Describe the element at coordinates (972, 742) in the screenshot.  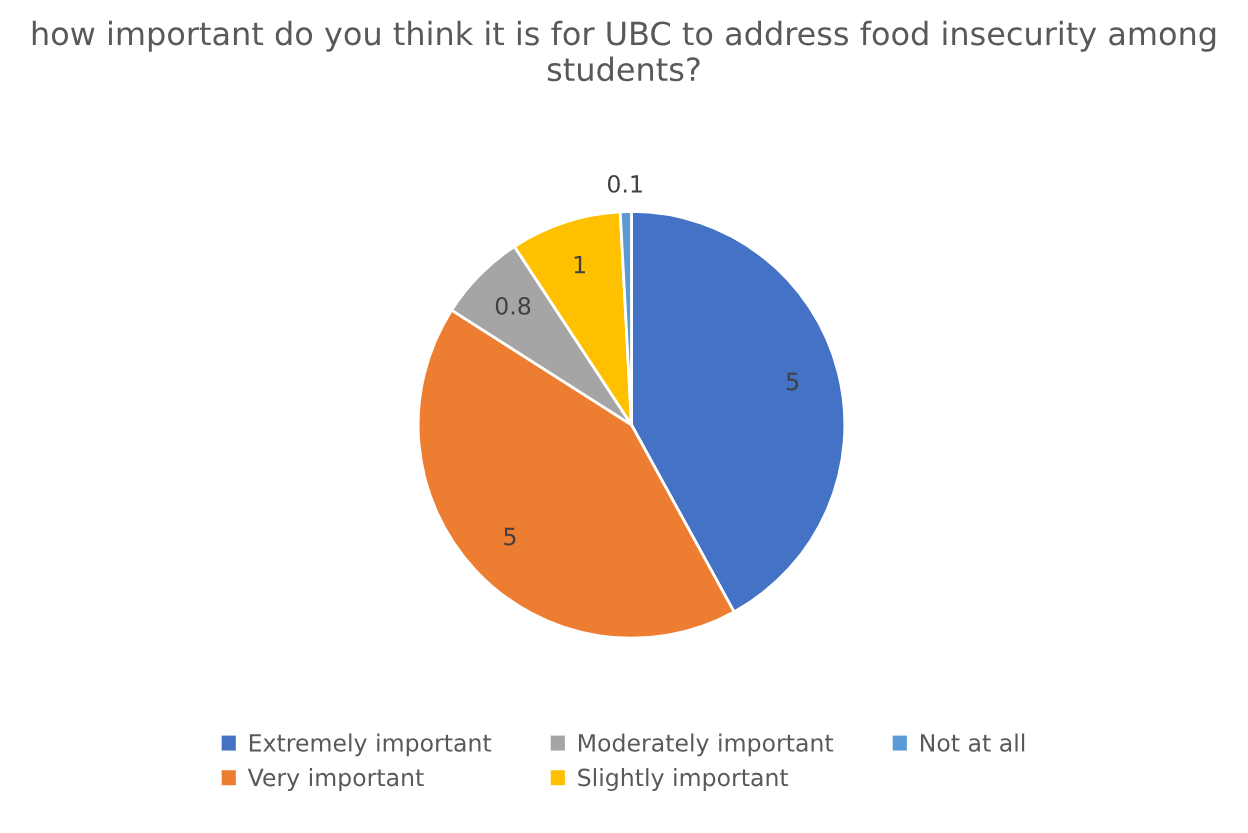
I see `legend-label: Not at all` at that location.